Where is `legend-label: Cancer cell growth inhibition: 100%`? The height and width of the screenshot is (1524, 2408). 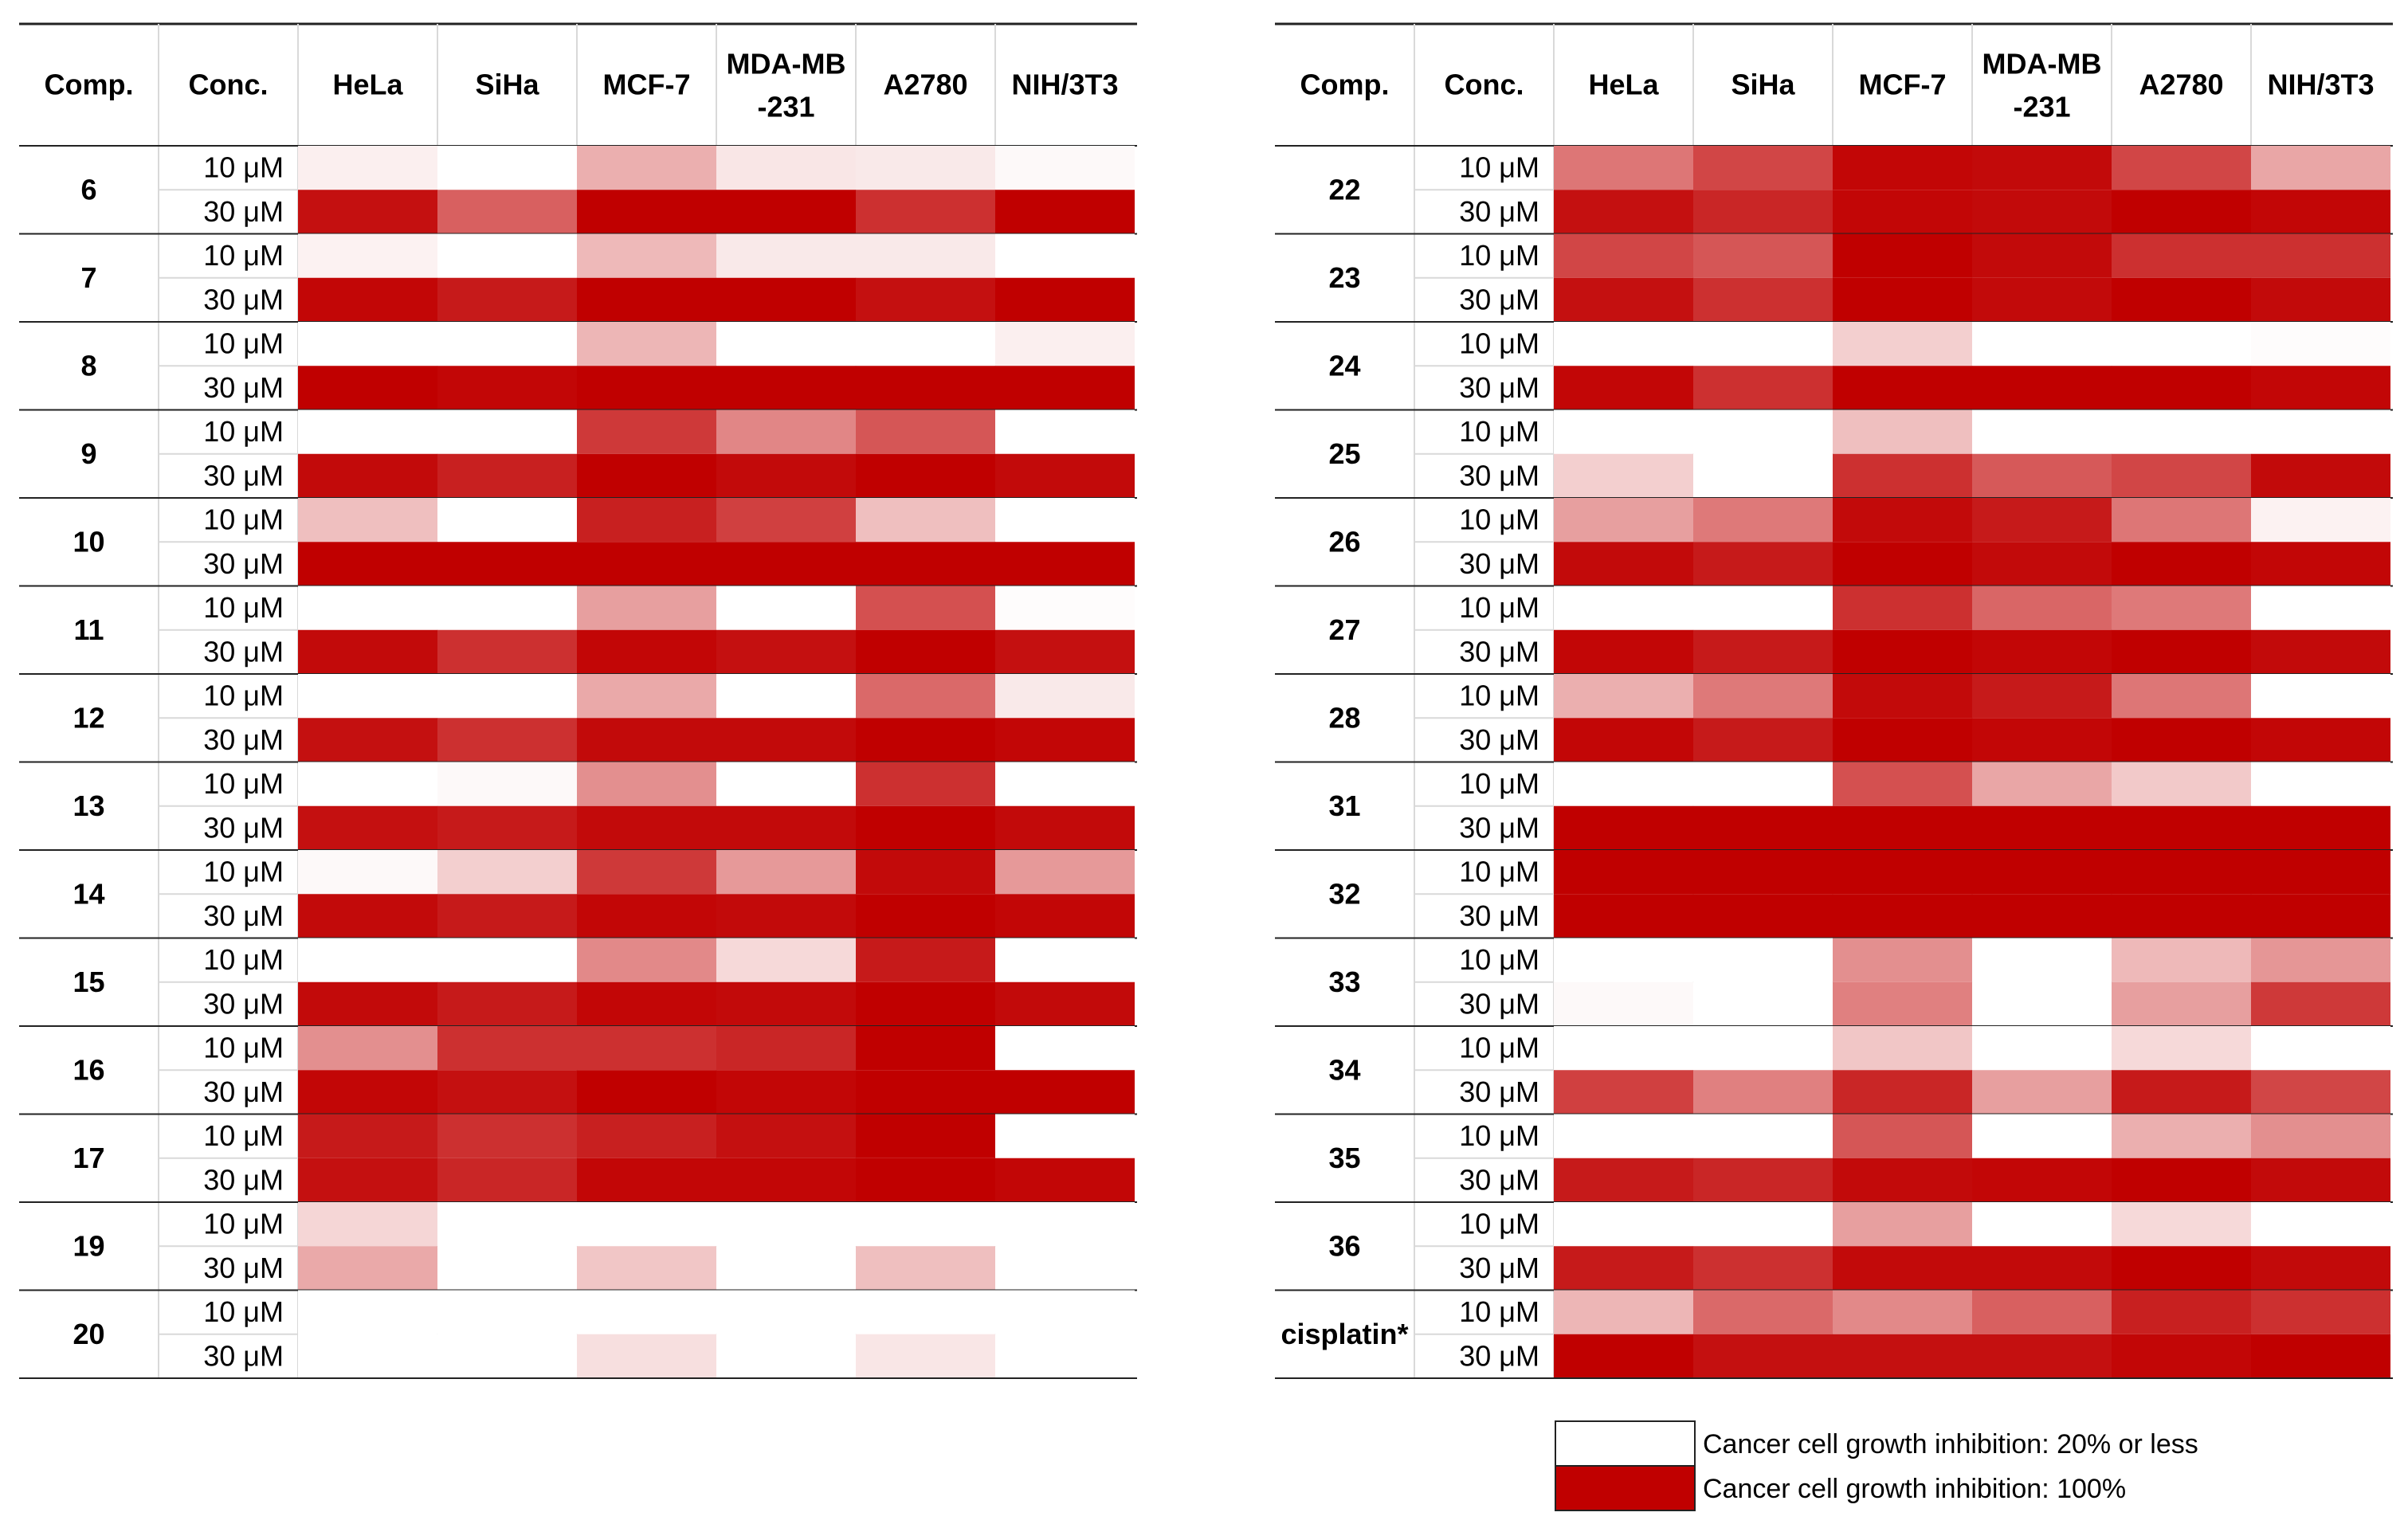
legend-label: Cancer cell growth inhibition: 100% is located at coordinates (1914, 1489).